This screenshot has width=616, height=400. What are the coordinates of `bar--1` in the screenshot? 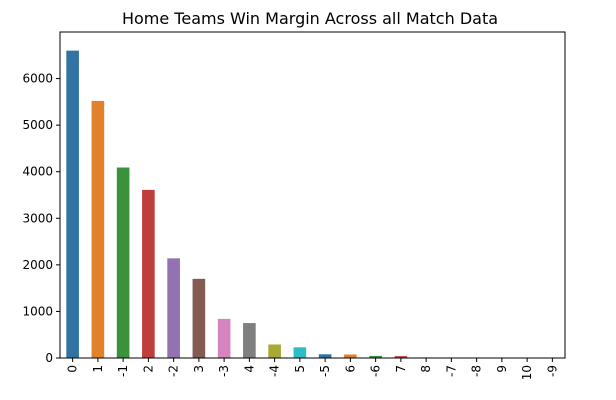 It's located at (123, 262).